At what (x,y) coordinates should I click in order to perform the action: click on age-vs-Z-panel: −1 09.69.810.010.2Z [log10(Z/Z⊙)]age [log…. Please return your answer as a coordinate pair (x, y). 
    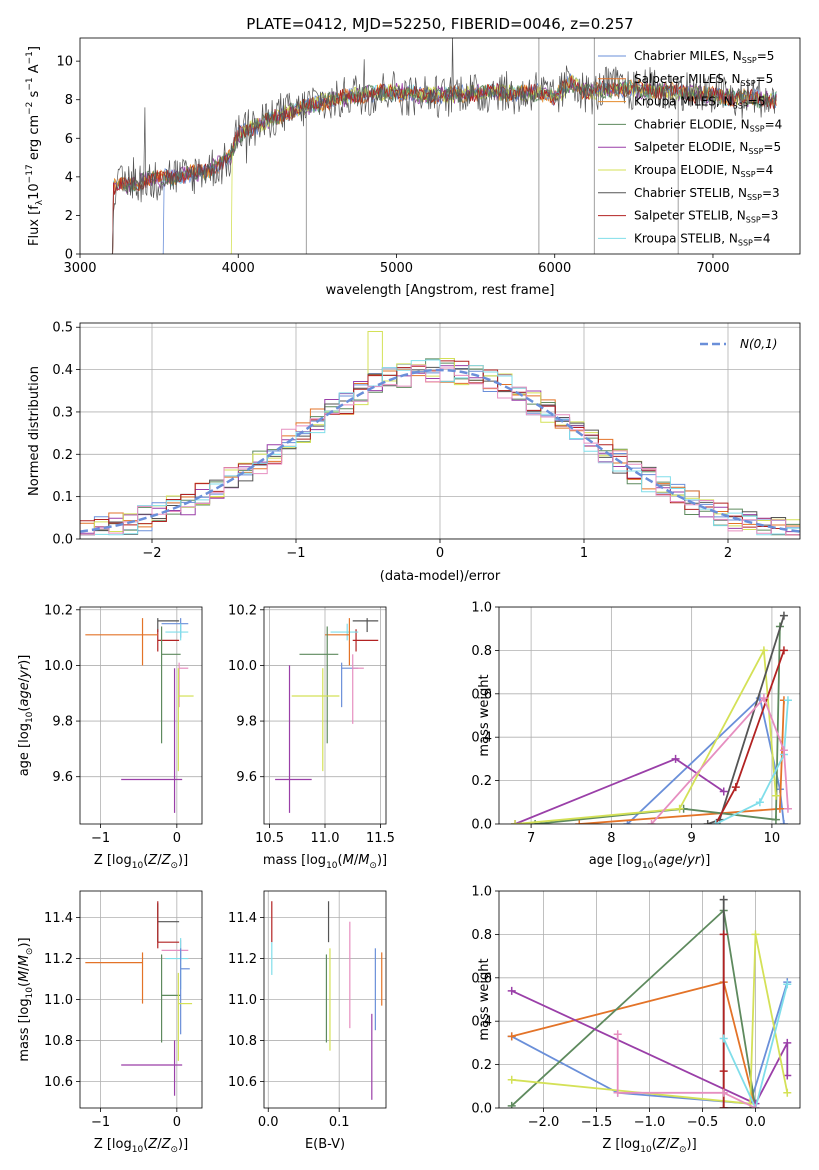
    Looking at the image, I should click on (110, 737).